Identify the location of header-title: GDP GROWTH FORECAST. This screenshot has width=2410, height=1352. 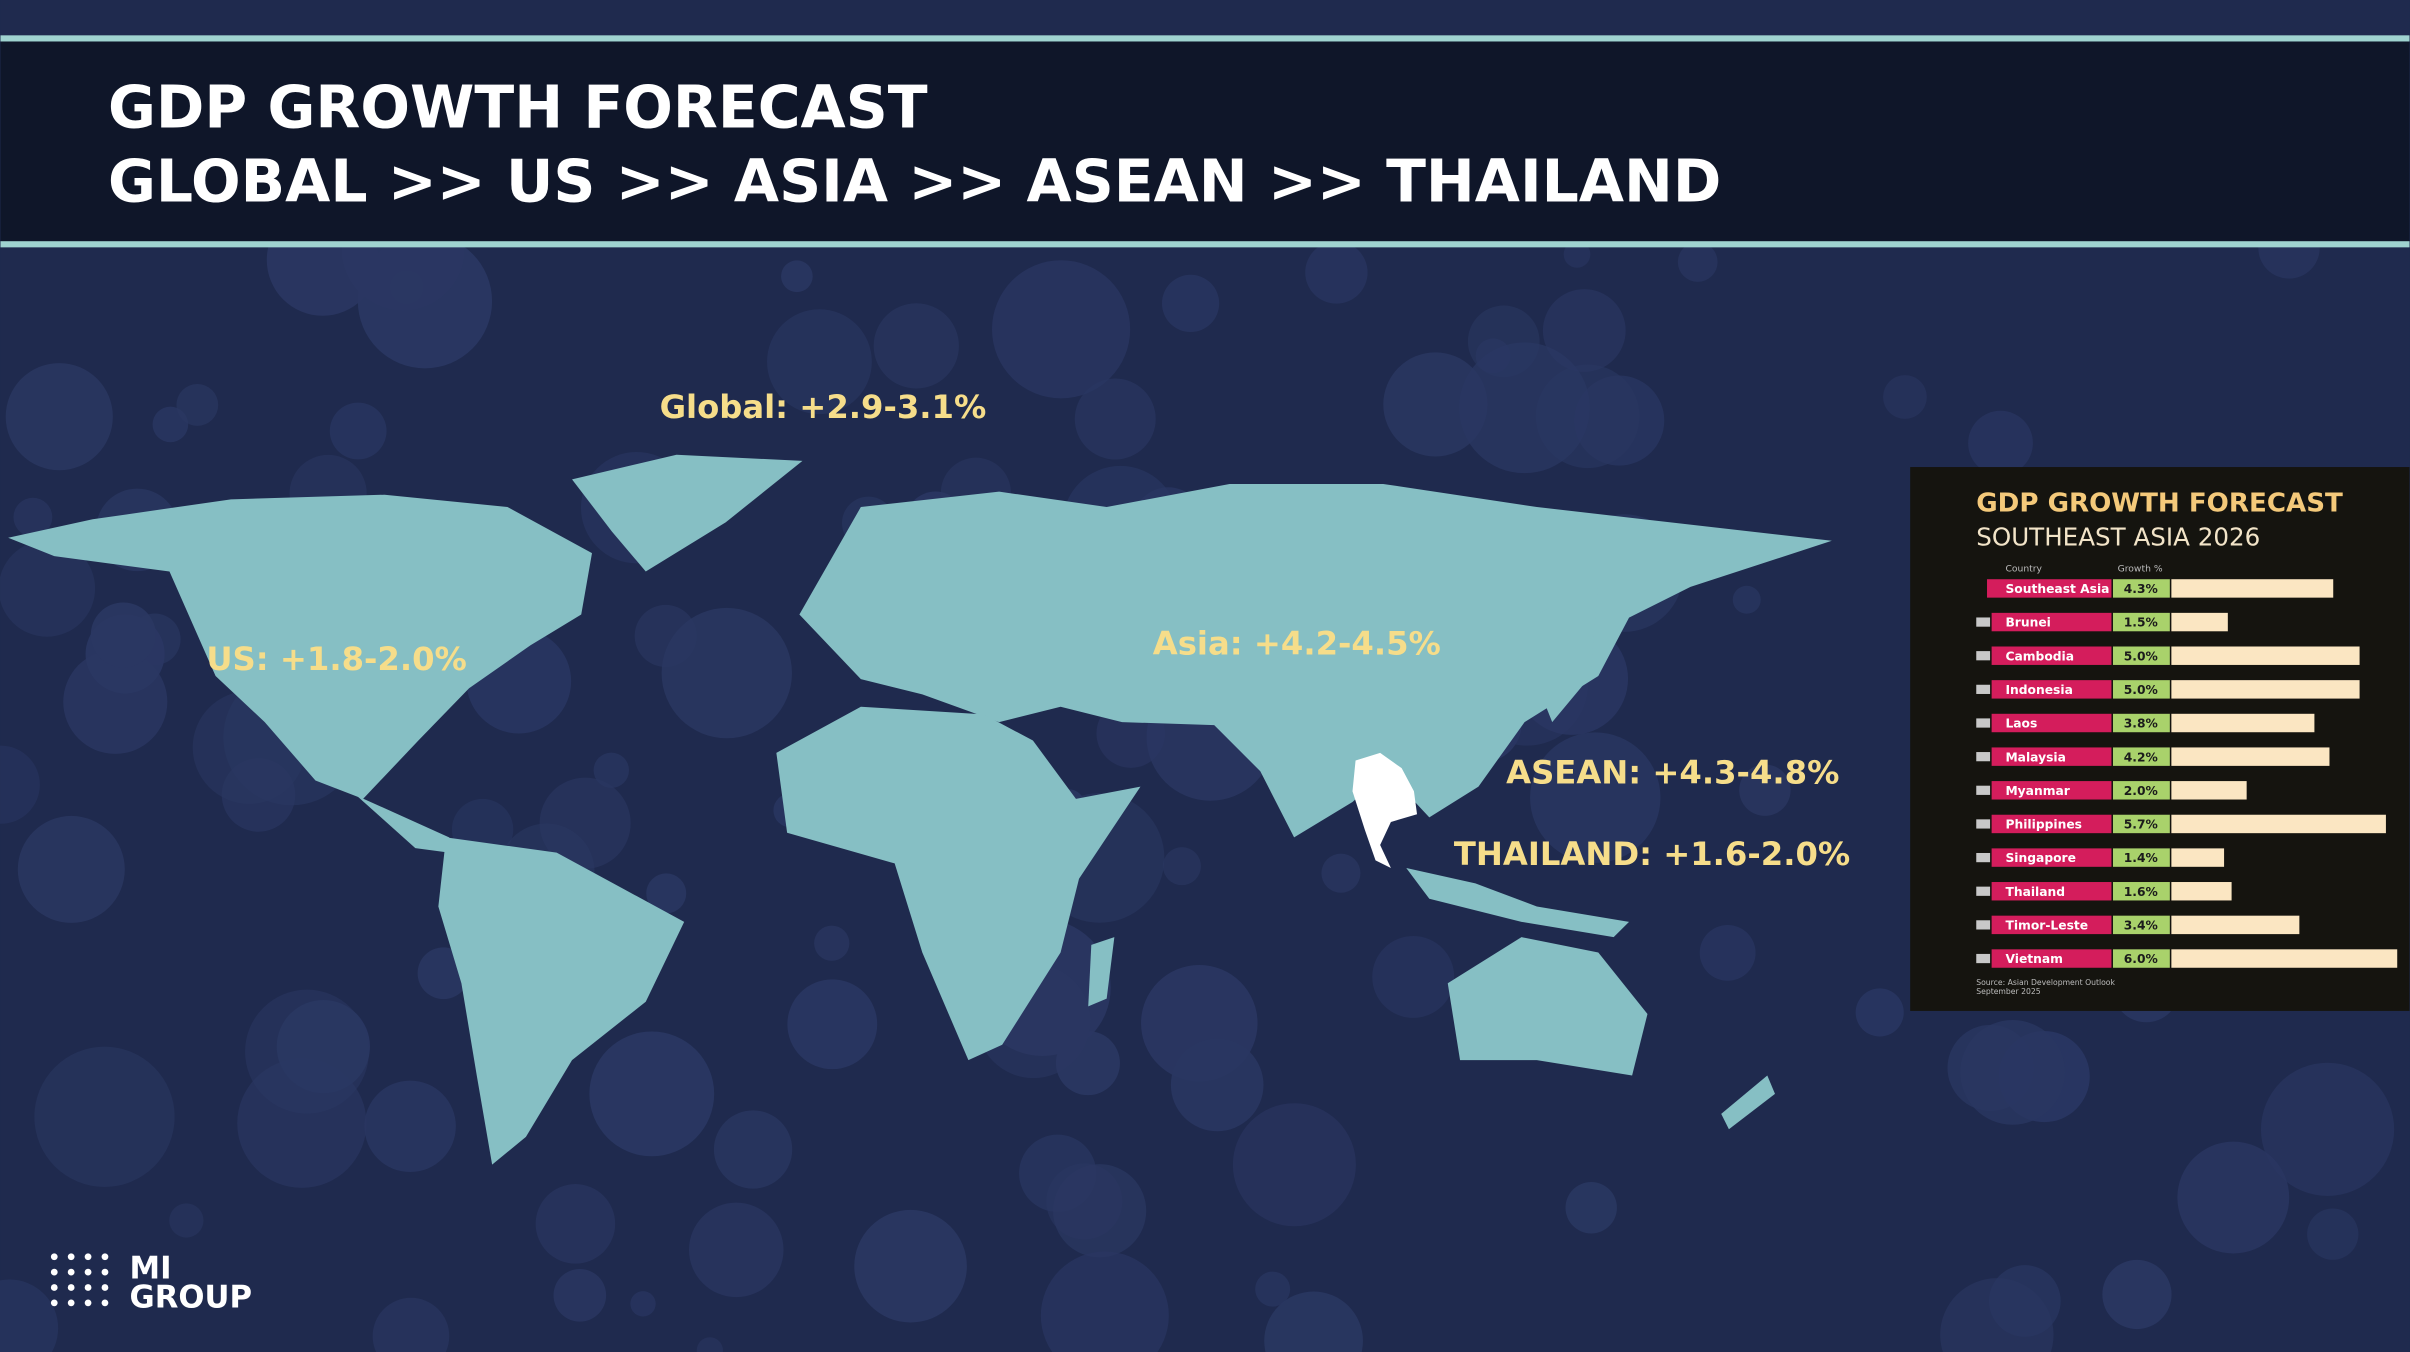
(518, 108).